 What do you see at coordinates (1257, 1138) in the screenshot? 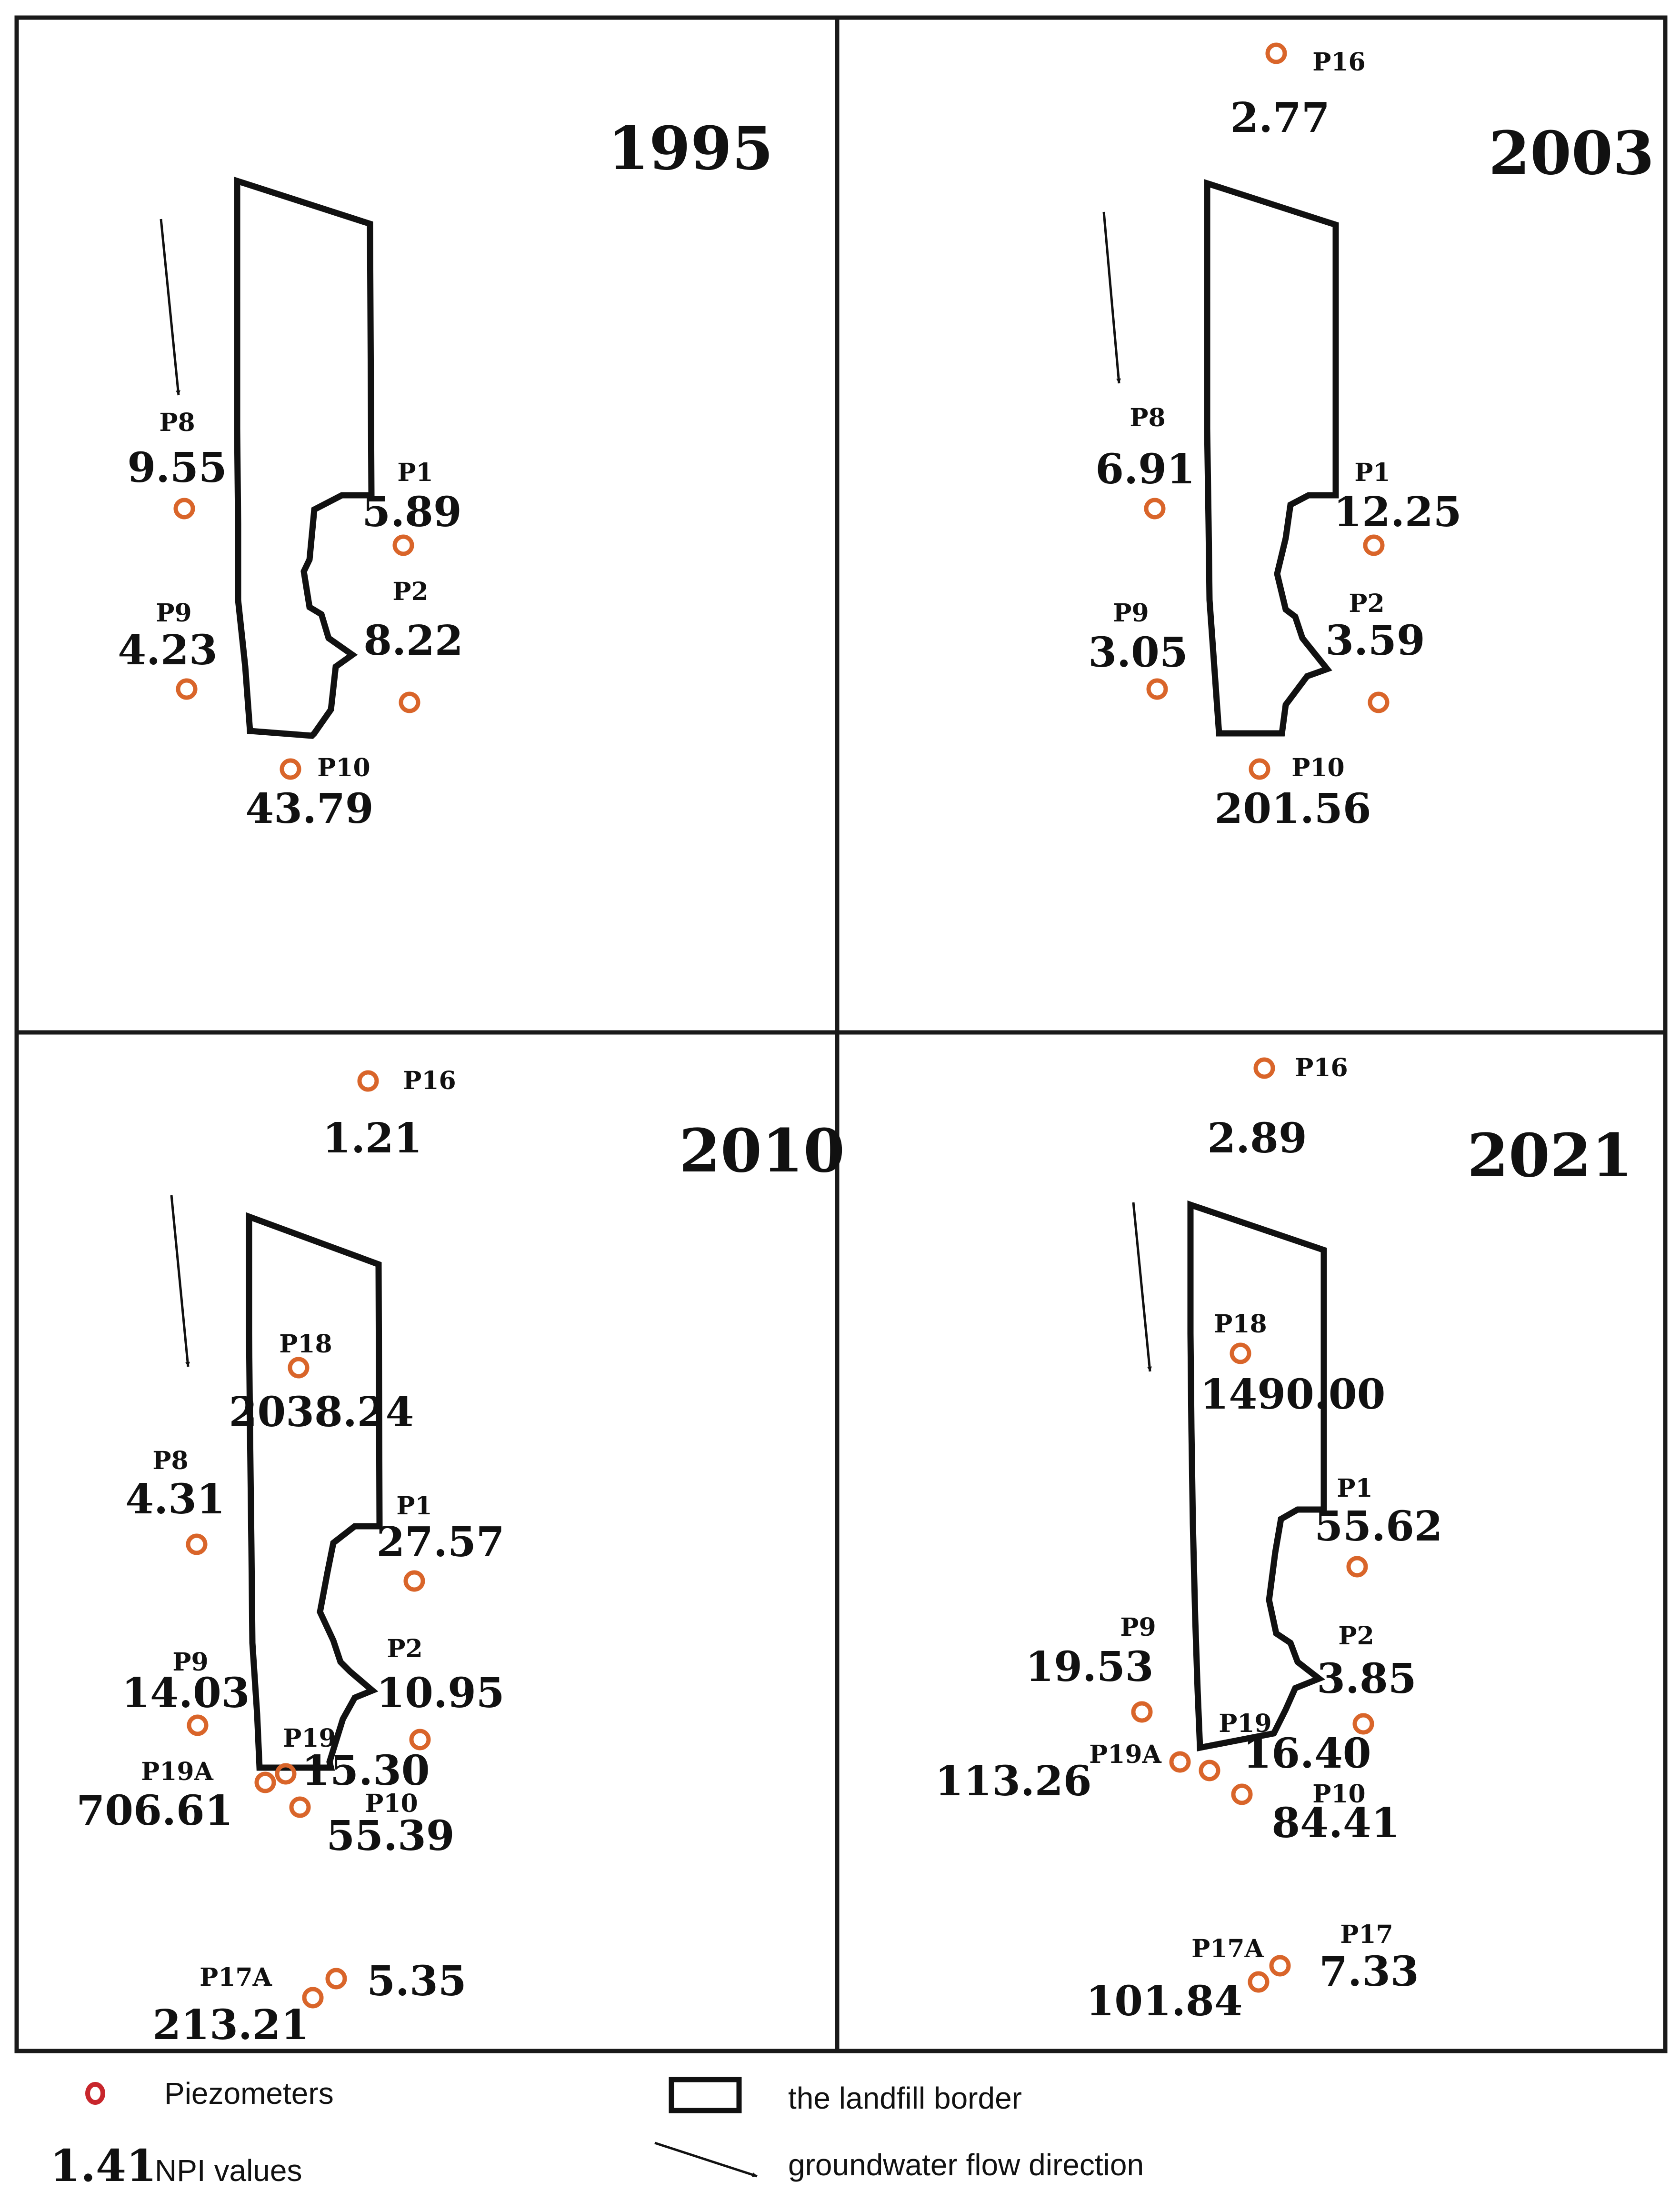
I see `npi-value-p16: 2.89` at bounding box center [1257, 1138].